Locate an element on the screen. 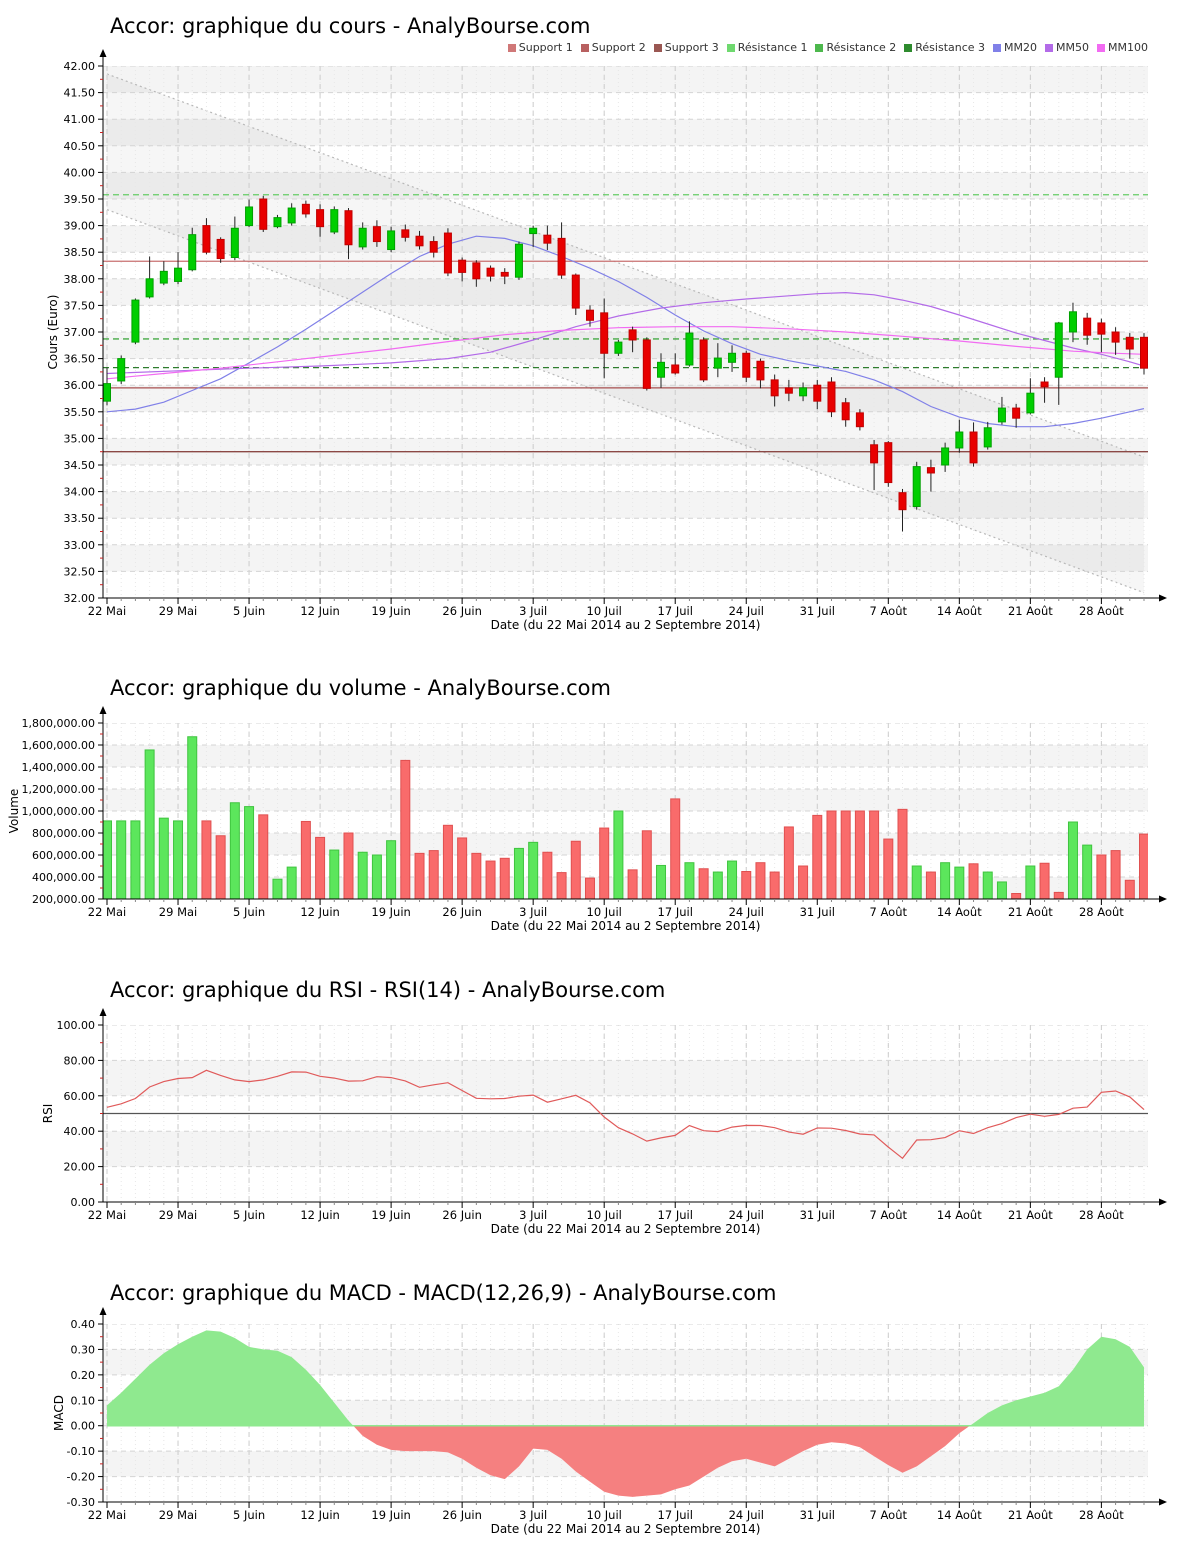 This screenshot has width=1200, height=1550. x-tick-label: 28 Août is located at coordinates (1101, 1515).